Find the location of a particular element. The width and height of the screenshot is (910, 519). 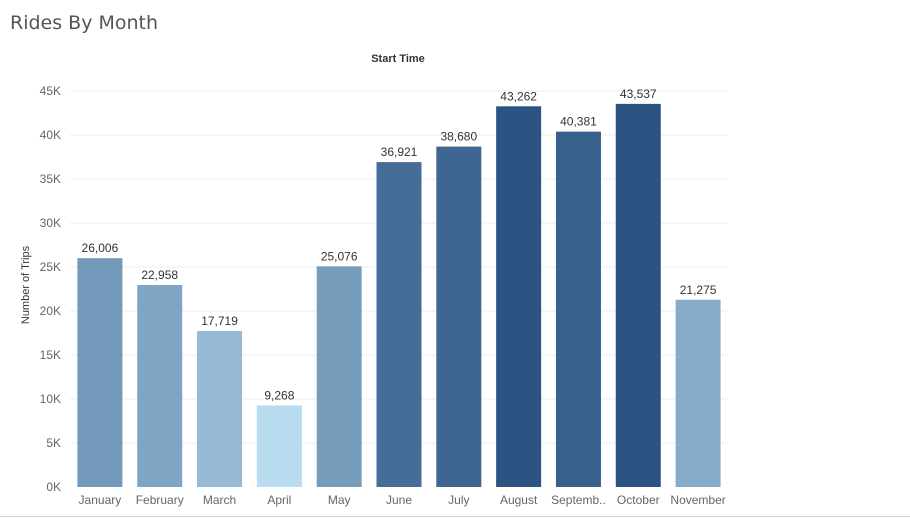

y-tick-label: 5K is located at coordinates (53, 443).